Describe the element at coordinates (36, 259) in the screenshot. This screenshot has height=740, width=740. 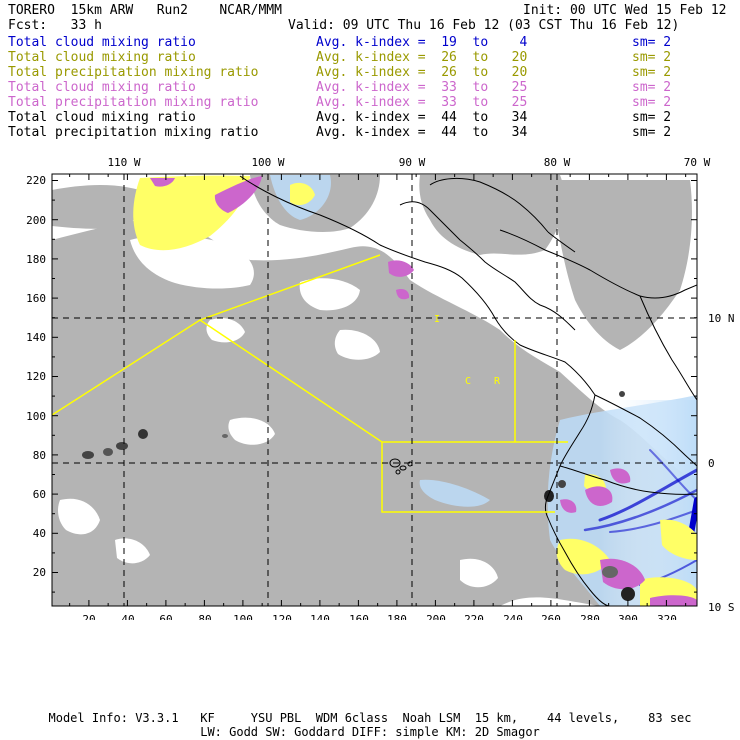
I see `y-tick-label: 180` at that location.